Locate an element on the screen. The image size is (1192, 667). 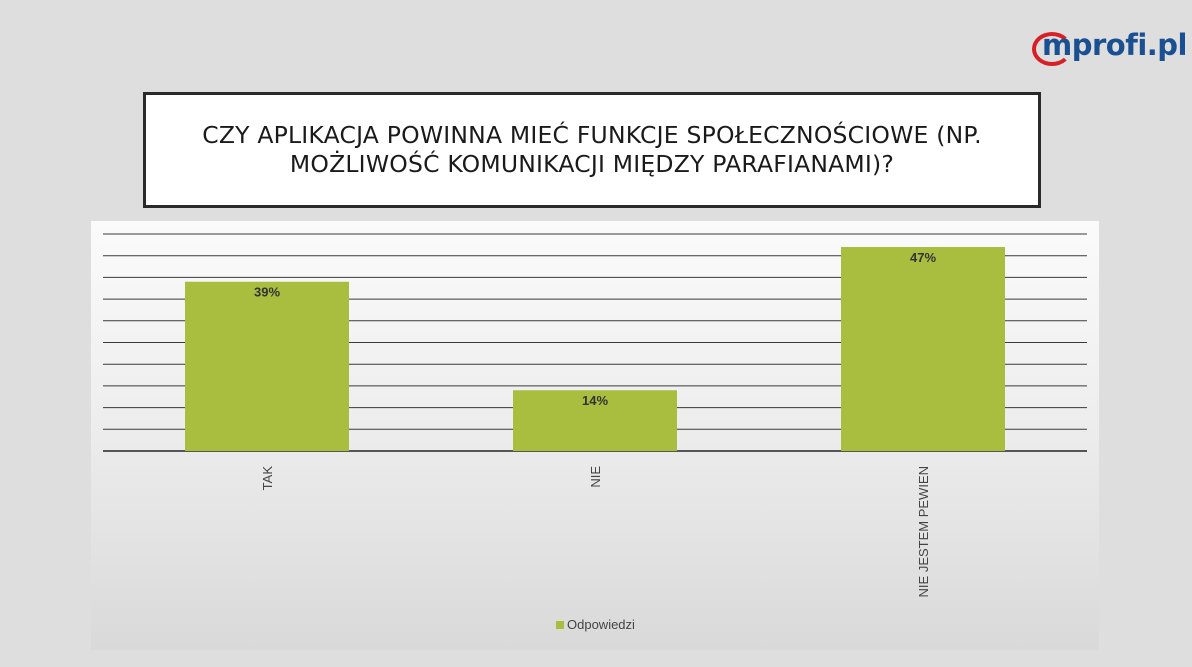
bar-nie-jestem-pewien is located at coordinates (923, 349).